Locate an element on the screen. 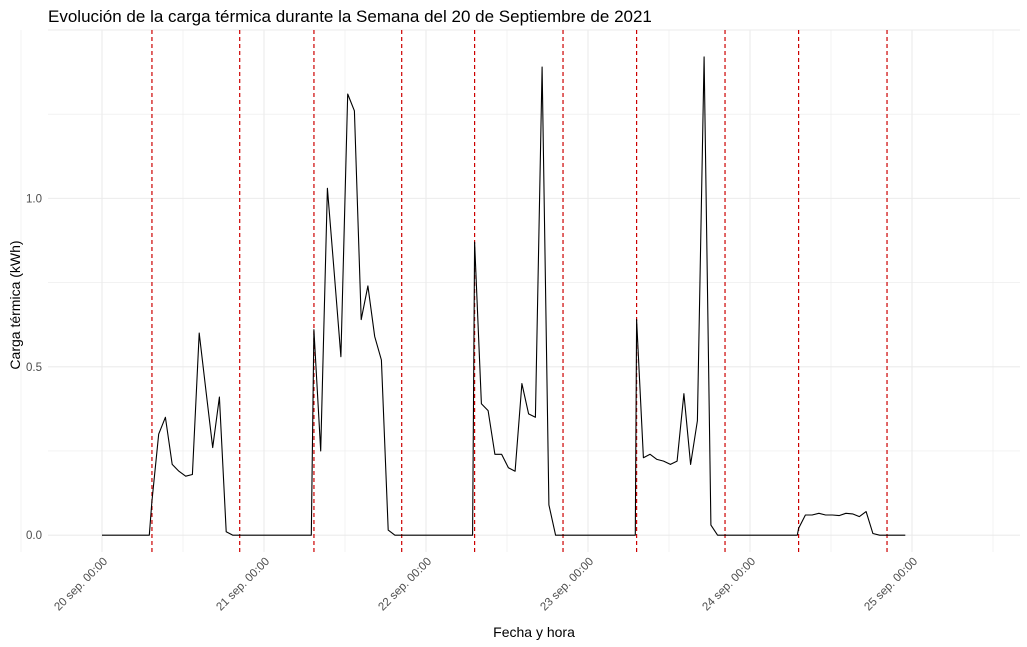 The width and height of the screenshot is (1027, 647). x-tick-label: 24 sep. 00:00 is located at coordinates (729, 585).